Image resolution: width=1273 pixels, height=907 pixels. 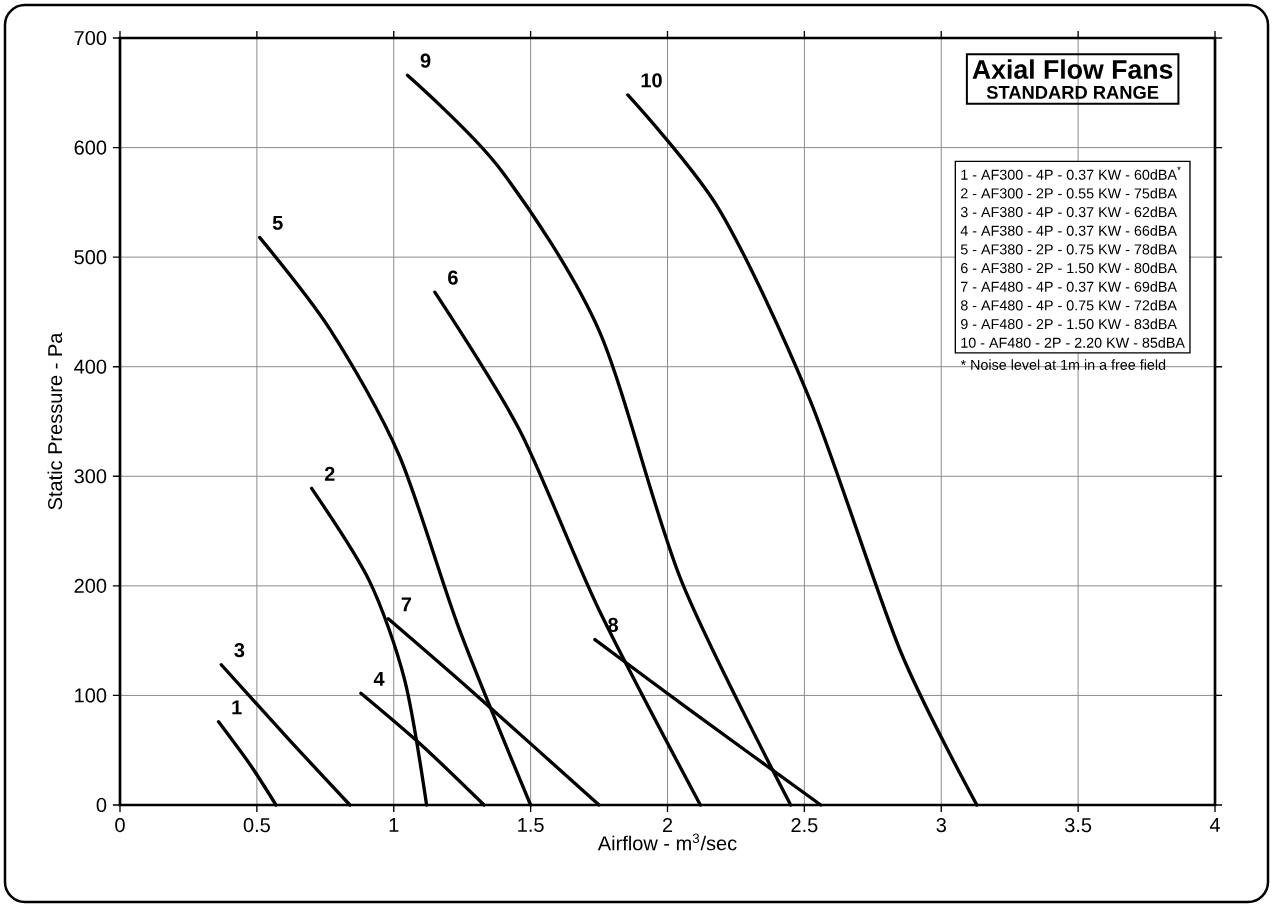 What do you see at coordinates (90, 147) in the screenshot?
I see `y-tick-label: 600` at bounding box center [90, 147].